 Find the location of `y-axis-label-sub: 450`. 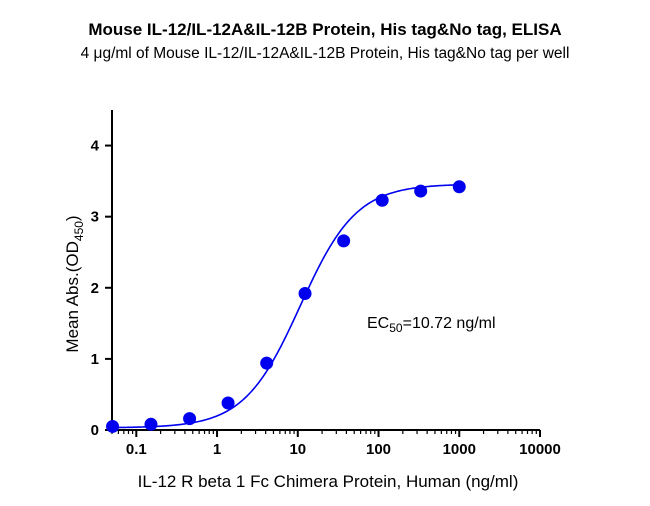

y-axis-label-sub: 450 is located at coordinates (79, 231).